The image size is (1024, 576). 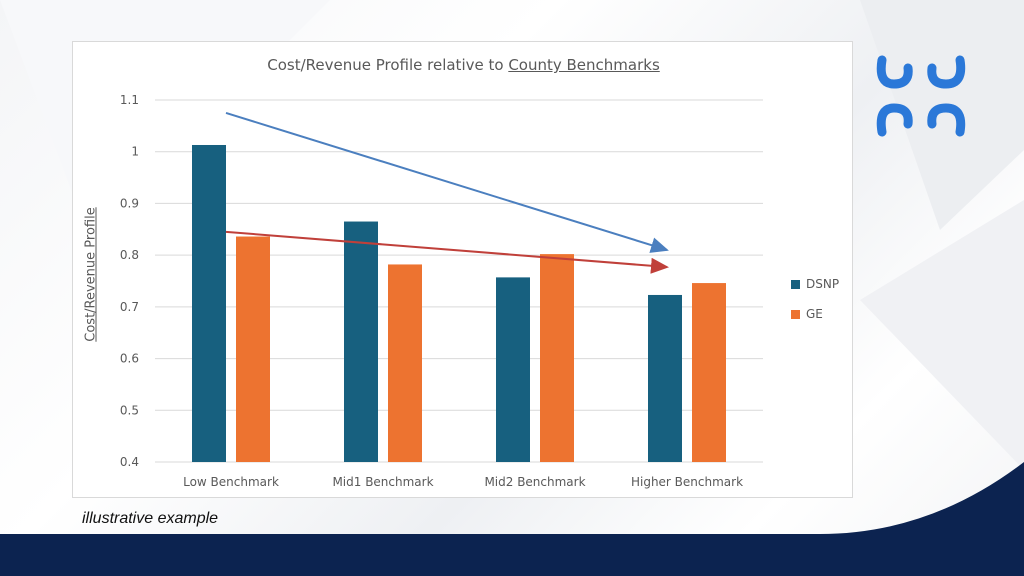 I want to click on chart-title-prefix: Cost/Revenue Profile relative to, so click(x=388, y=65).